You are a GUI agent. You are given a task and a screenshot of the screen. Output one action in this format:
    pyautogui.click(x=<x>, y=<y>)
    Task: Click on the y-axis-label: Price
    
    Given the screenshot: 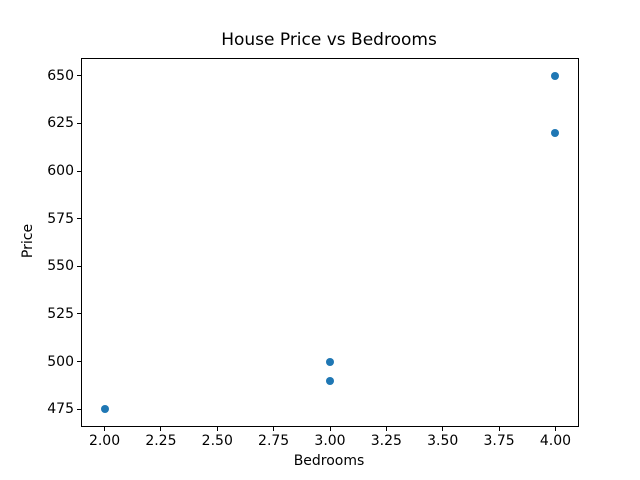 What is the action you would take?
    pyautogui.click(x=28, y=241)
    